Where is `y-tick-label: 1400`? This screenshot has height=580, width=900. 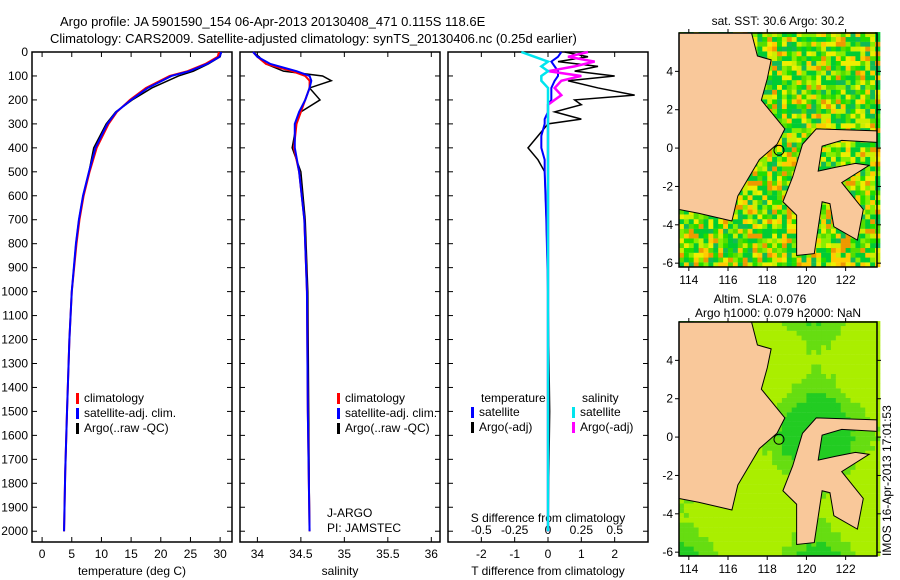 y-tick-label: 1400 is located at coordinates (14, 387).